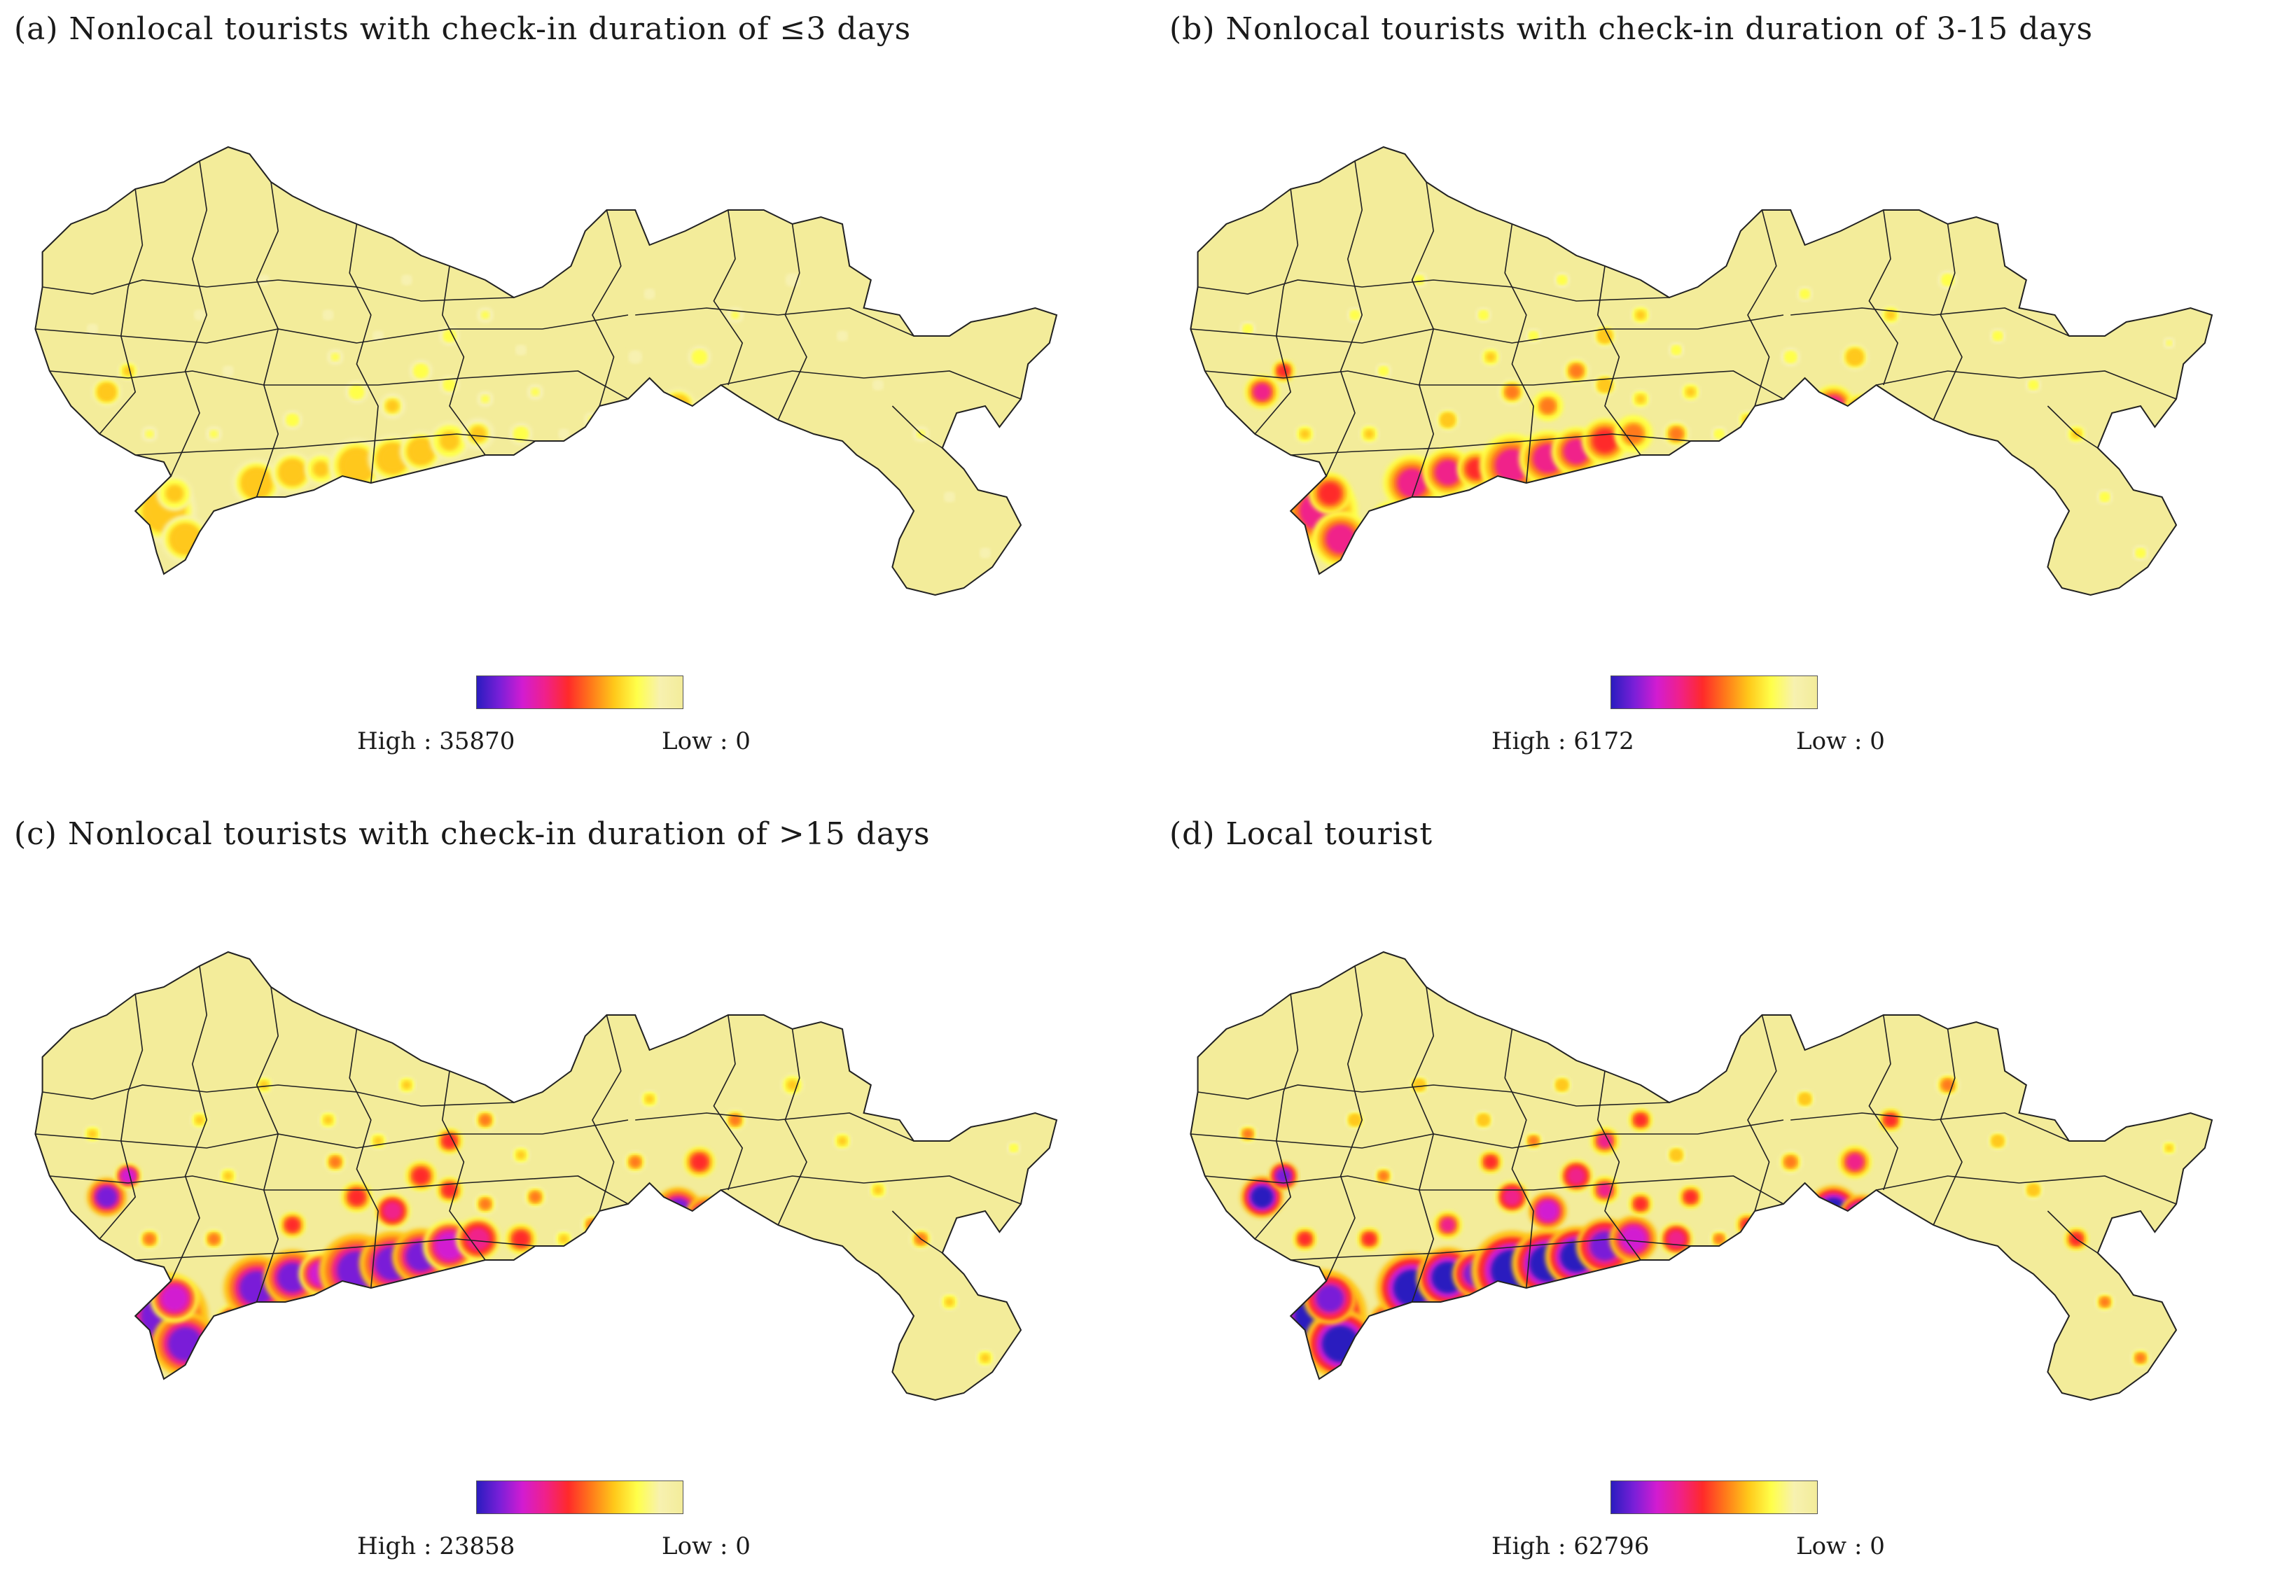 The width and height of the screenshot is (2296, 1596). I want to click on heatmap-map, so click(1701, 371).